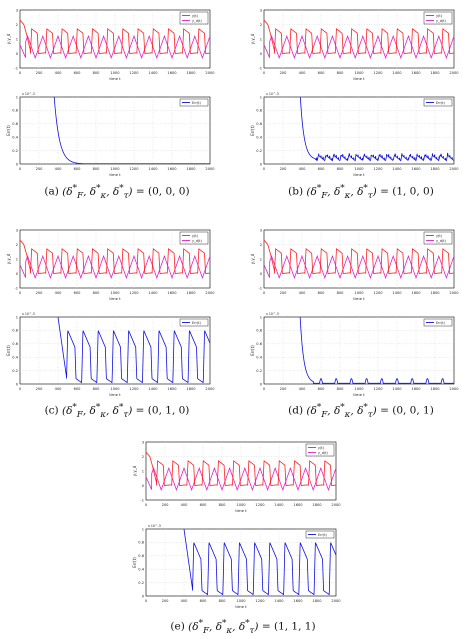 This screenshot has width=474, height=639. Describe the element at coordinates (261, 245) in the screenshot. I see `y-tick-label: 2` at that location.